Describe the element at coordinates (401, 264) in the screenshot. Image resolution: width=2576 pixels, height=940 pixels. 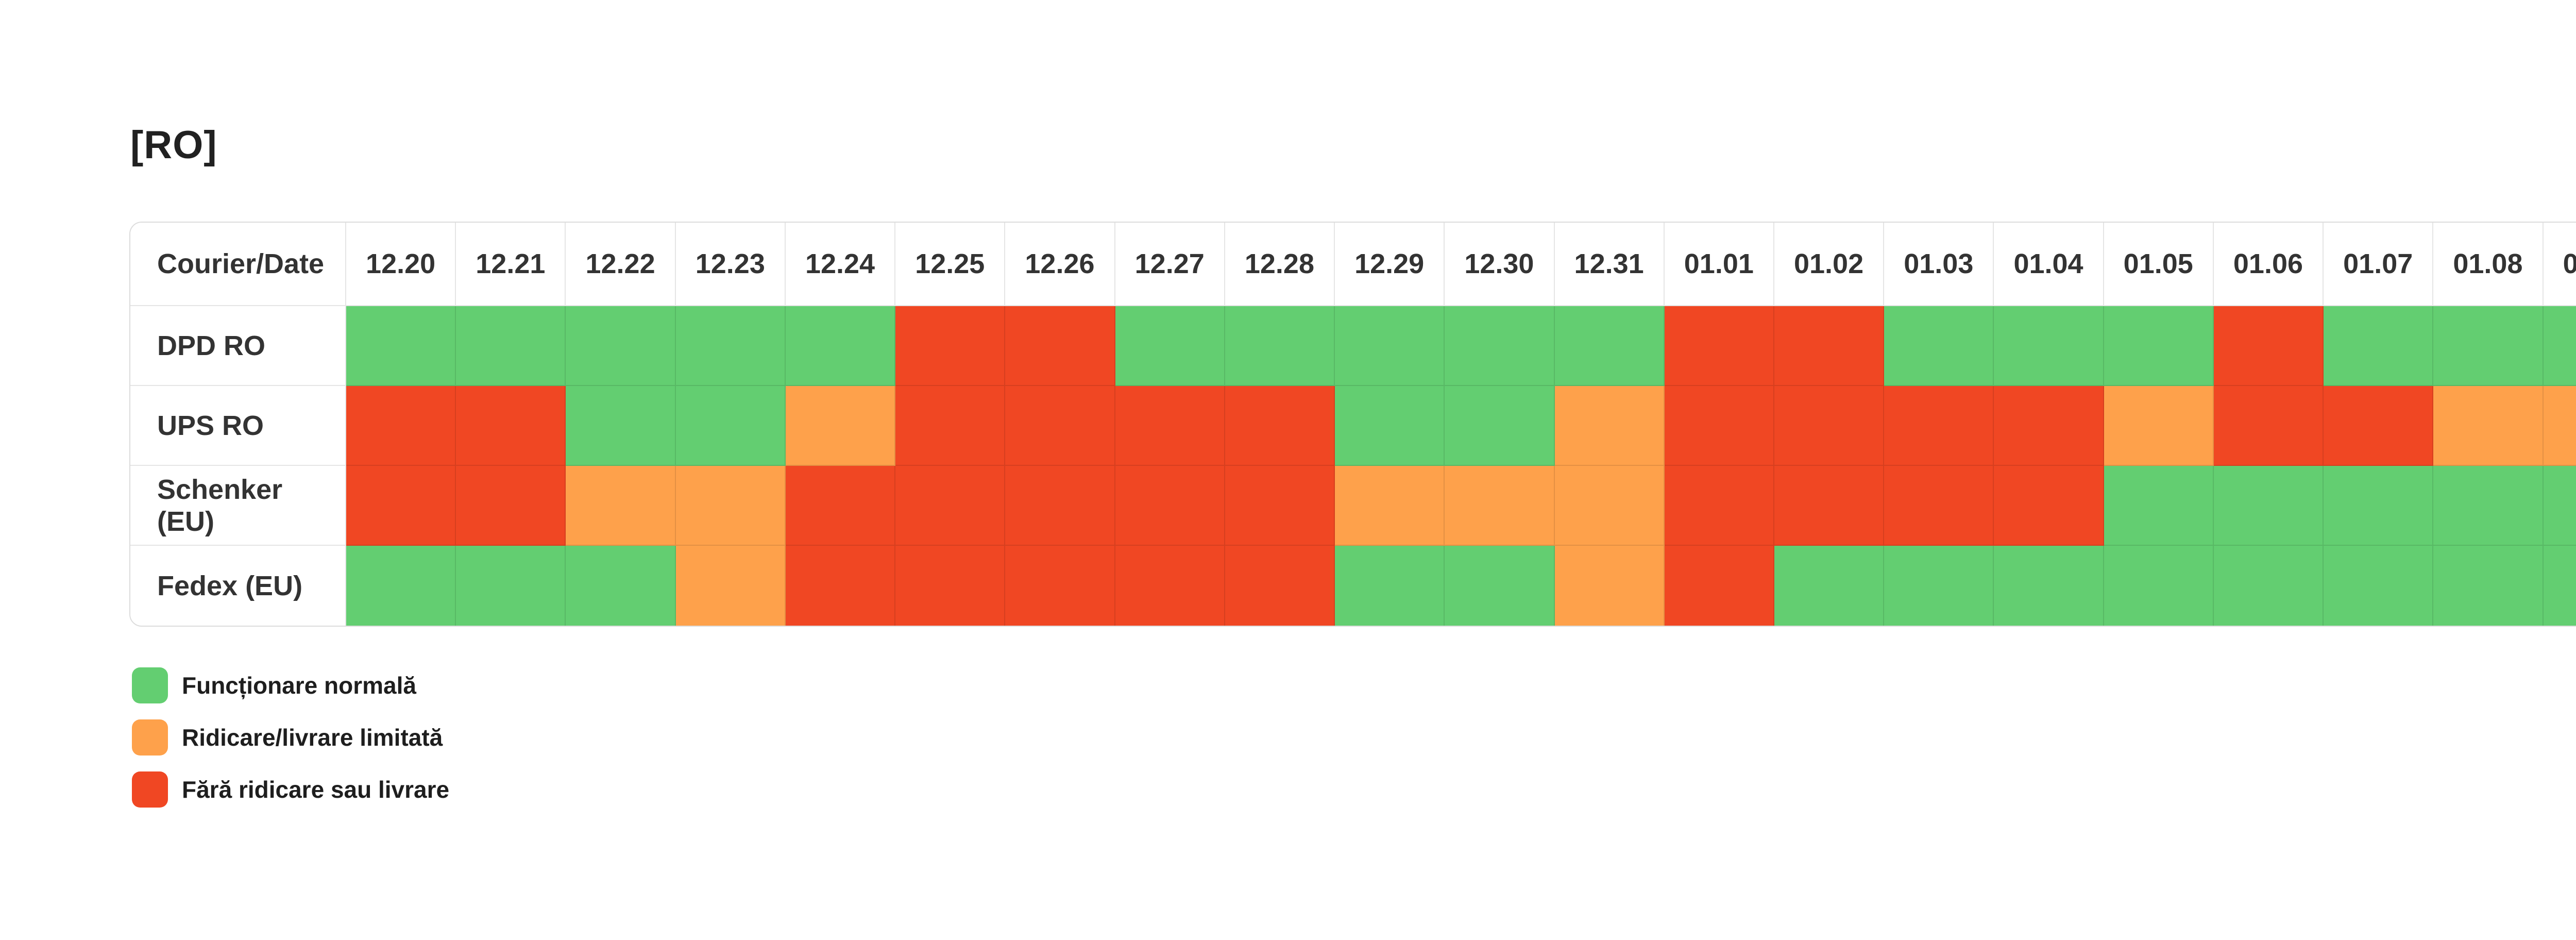
I see `date-header-cell: 12.20` at that location.